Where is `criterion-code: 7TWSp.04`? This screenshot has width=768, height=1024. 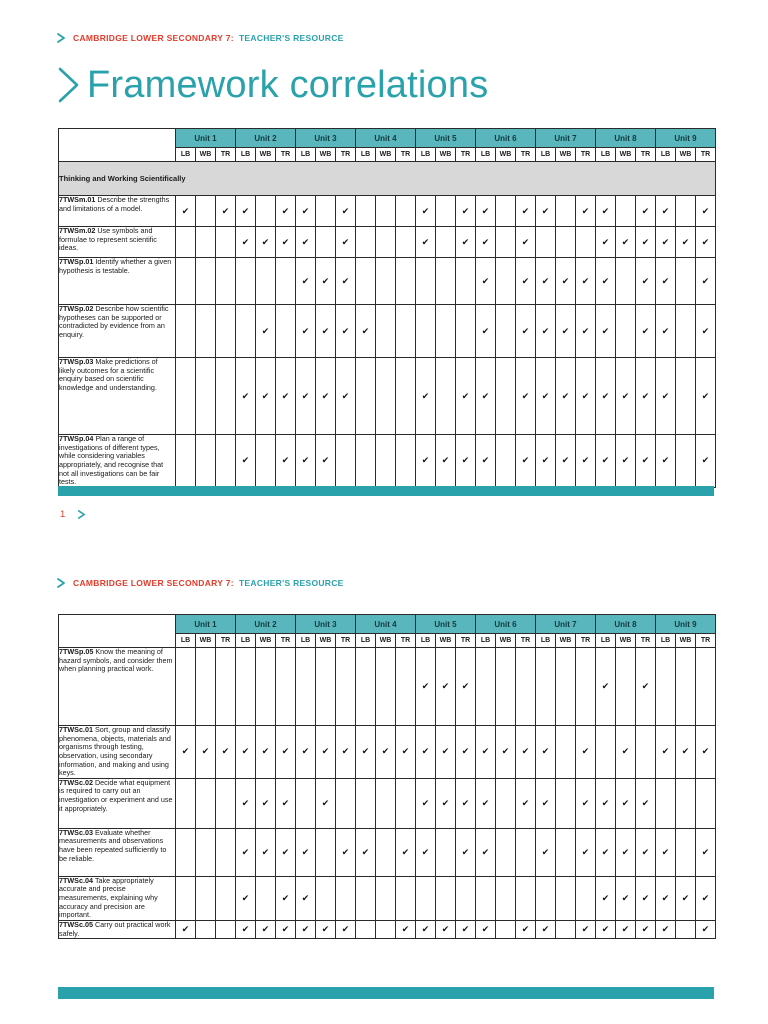
criterion-code: 7TWSp.04 is located at coordinates (77, 438).